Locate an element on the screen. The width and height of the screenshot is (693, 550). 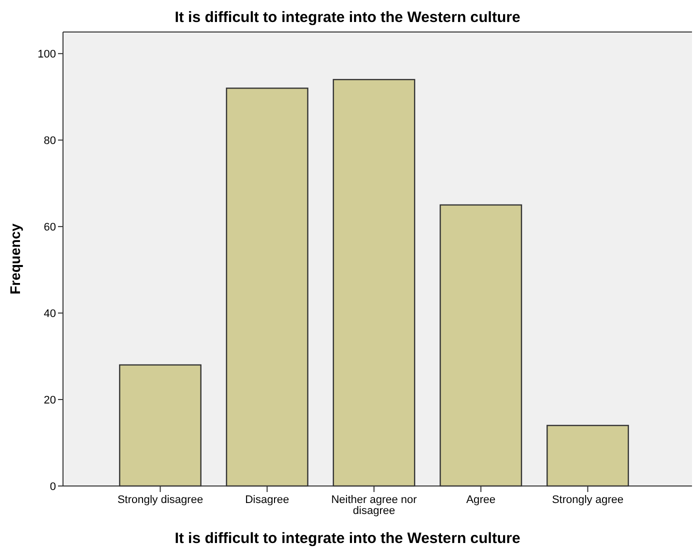
y-tick-label: 0 is located at coordinates (53, 486).